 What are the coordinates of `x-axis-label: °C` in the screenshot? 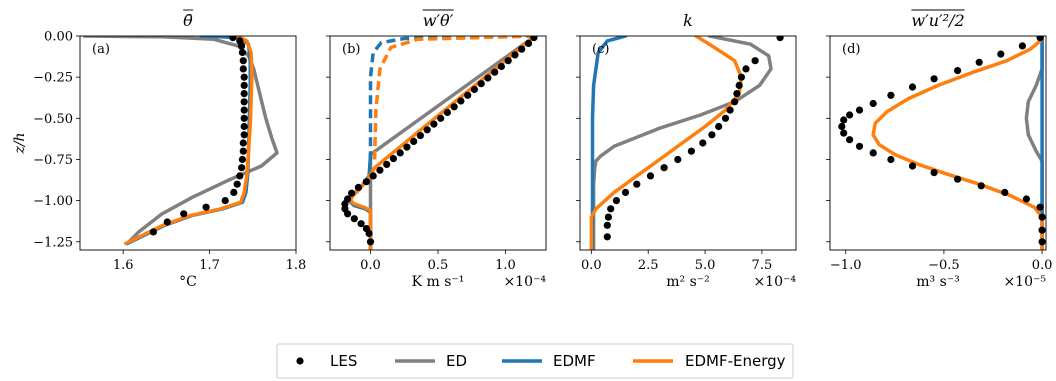 It's located at (188, 282).